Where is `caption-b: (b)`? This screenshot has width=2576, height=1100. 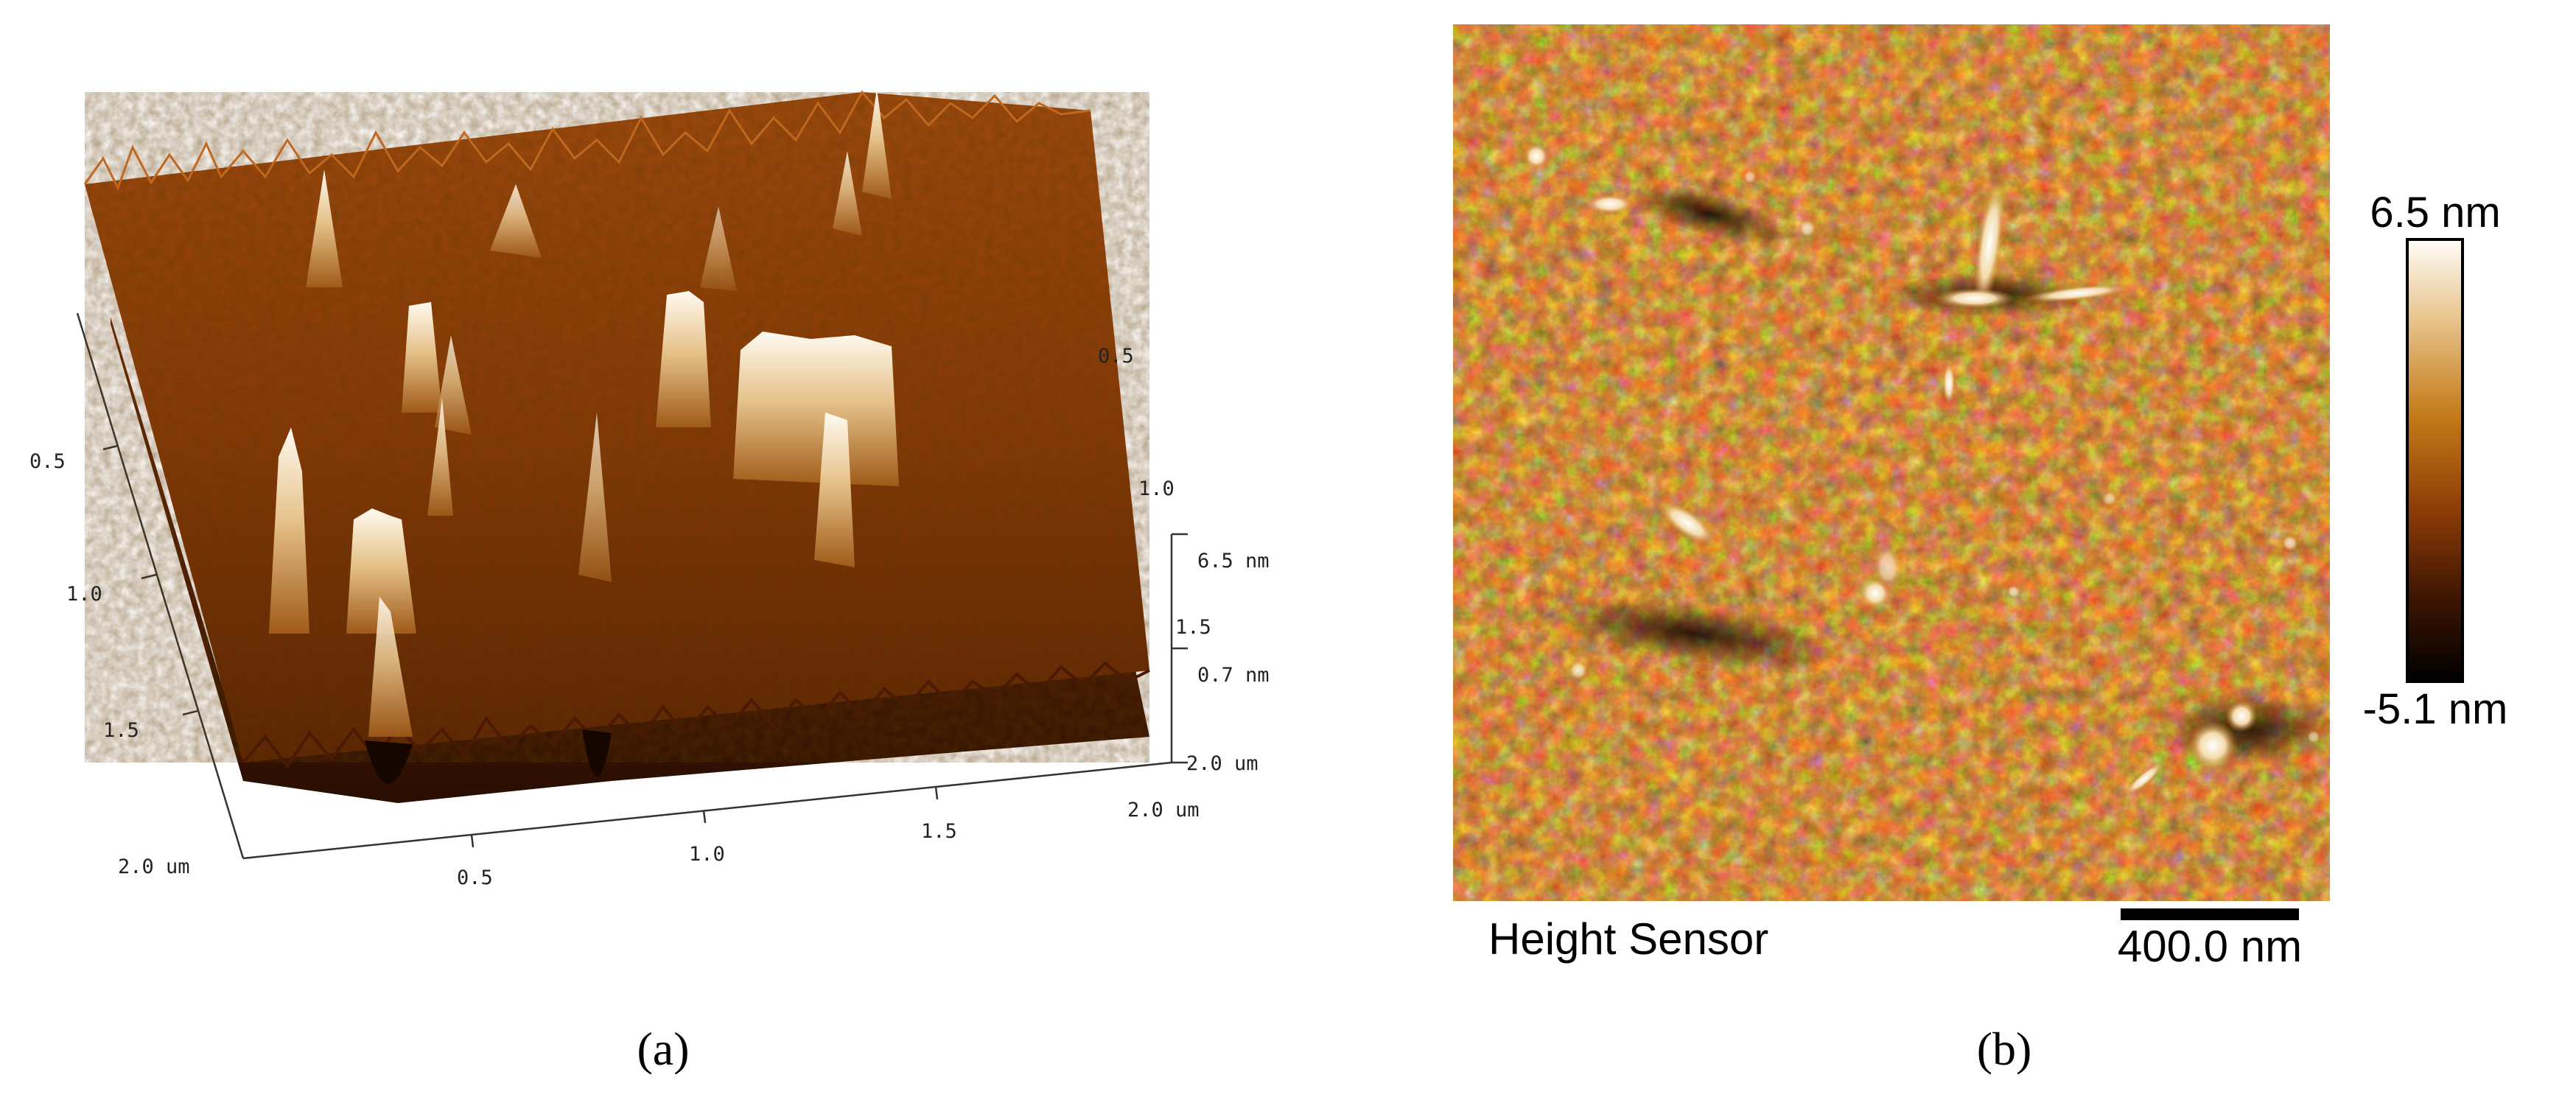 caption-b: (b) is located at coordinates (2004, 1049).